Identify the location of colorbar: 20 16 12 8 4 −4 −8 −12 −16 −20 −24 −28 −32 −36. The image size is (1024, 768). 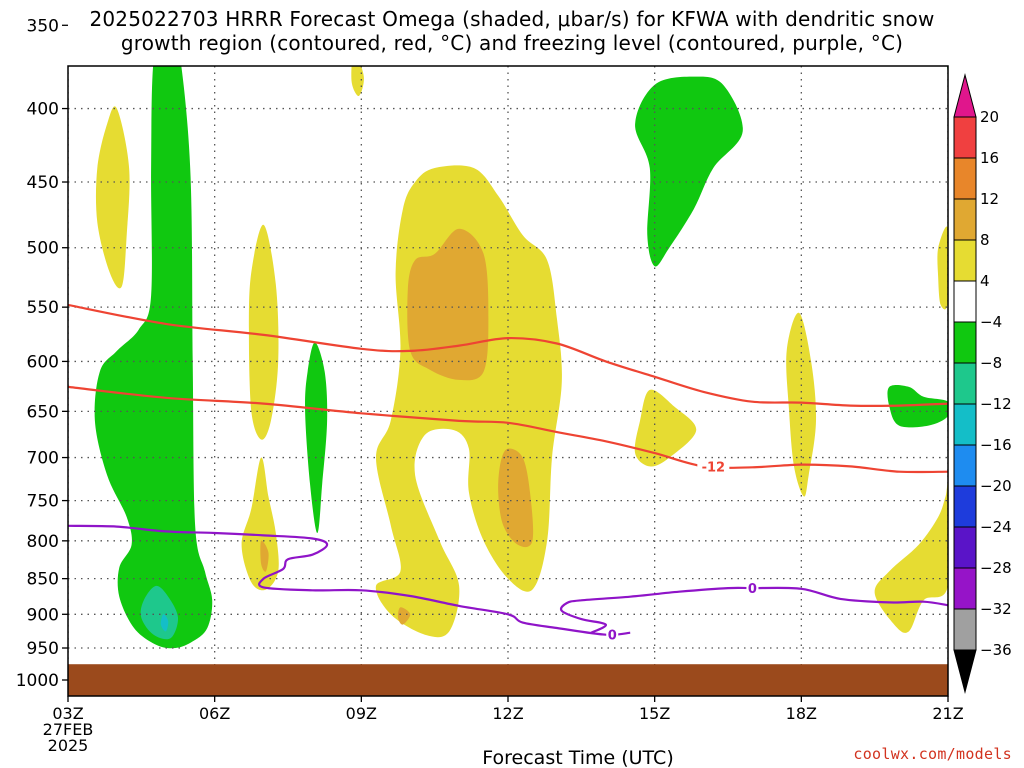
(982, 383).